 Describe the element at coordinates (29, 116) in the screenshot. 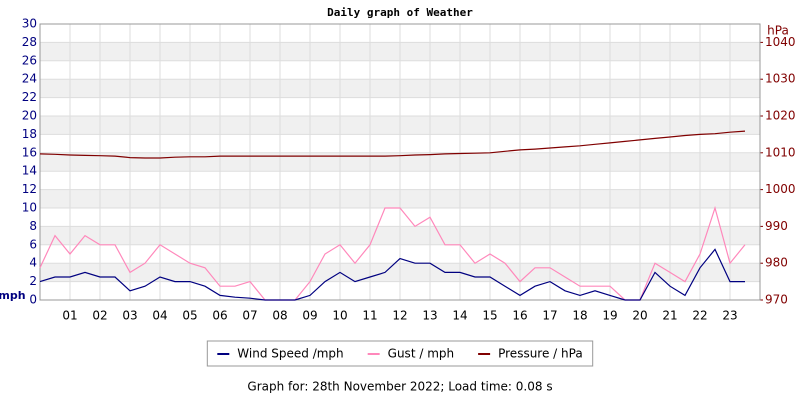

I see `y-tick-label: 20` at that location.